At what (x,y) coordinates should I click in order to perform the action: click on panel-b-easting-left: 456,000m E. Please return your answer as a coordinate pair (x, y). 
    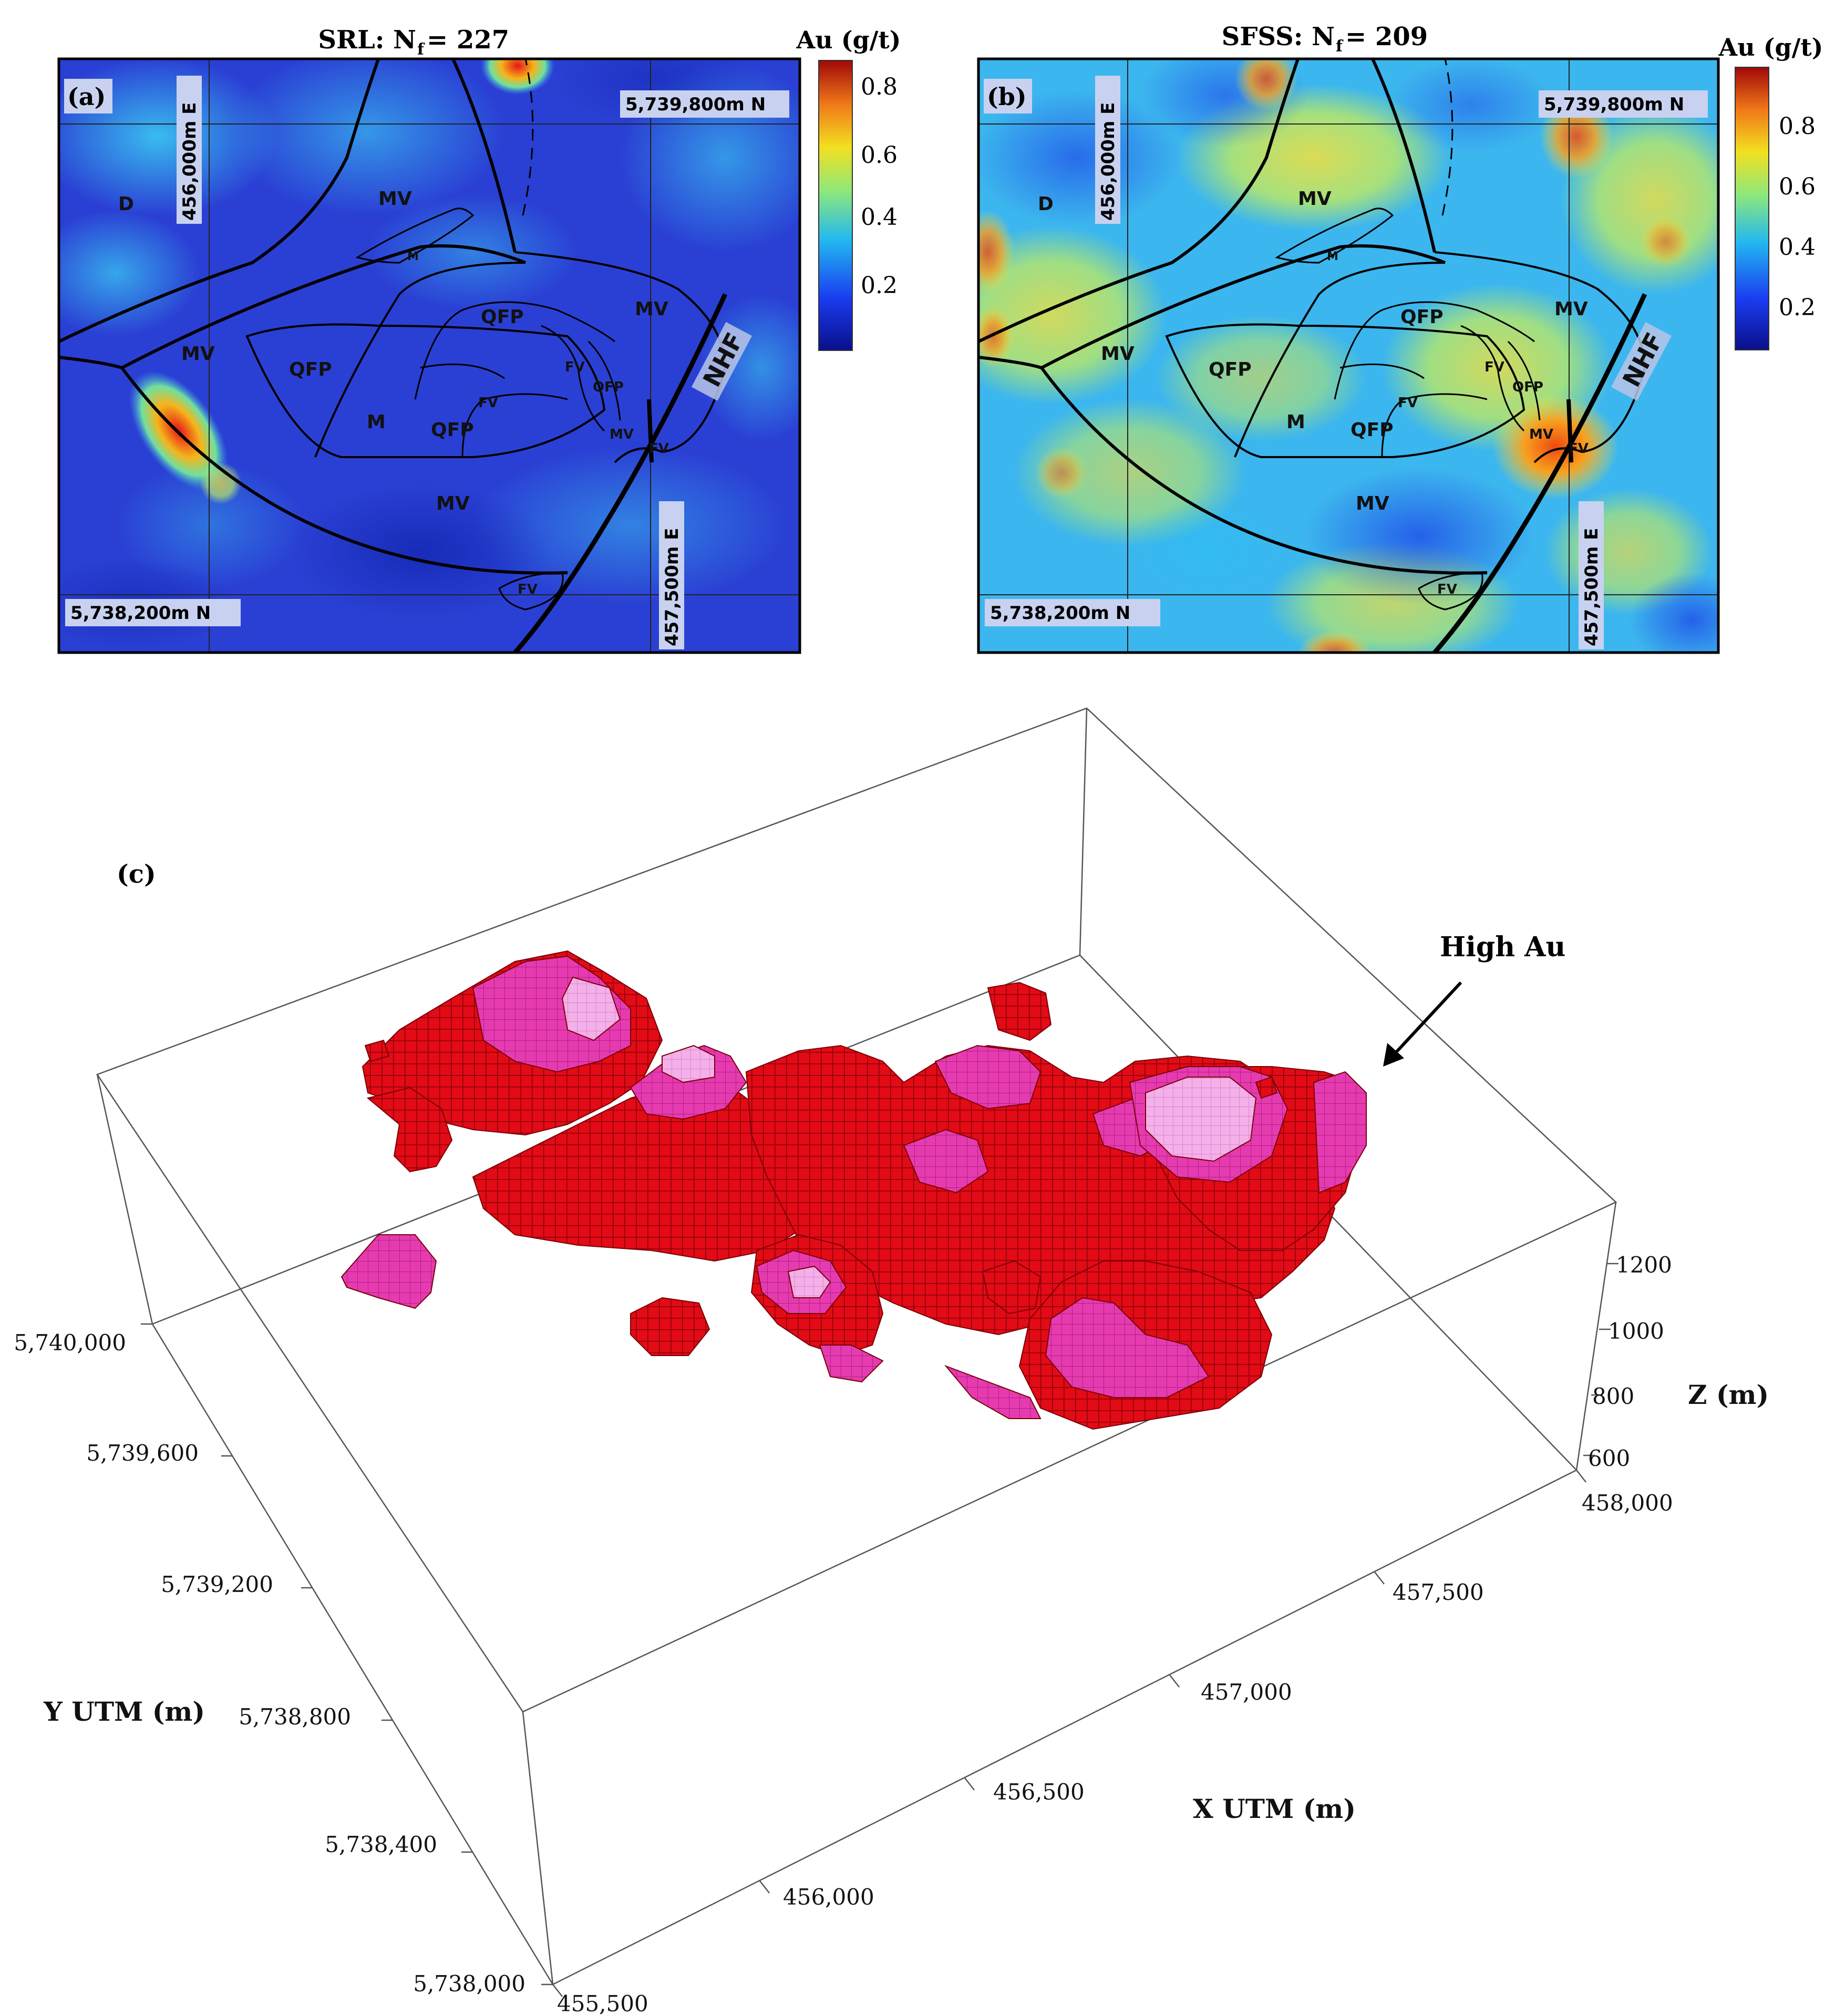
    Looking at the image, I should click on (1108, 161).